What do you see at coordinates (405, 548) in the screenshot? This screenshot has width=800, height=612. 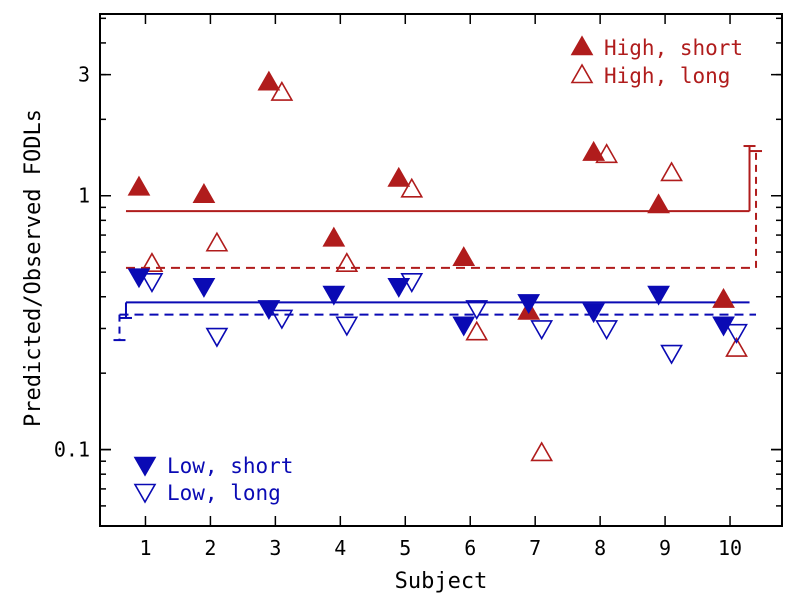 I see `x-tick-label: 5` at bounding box center [405, 548].